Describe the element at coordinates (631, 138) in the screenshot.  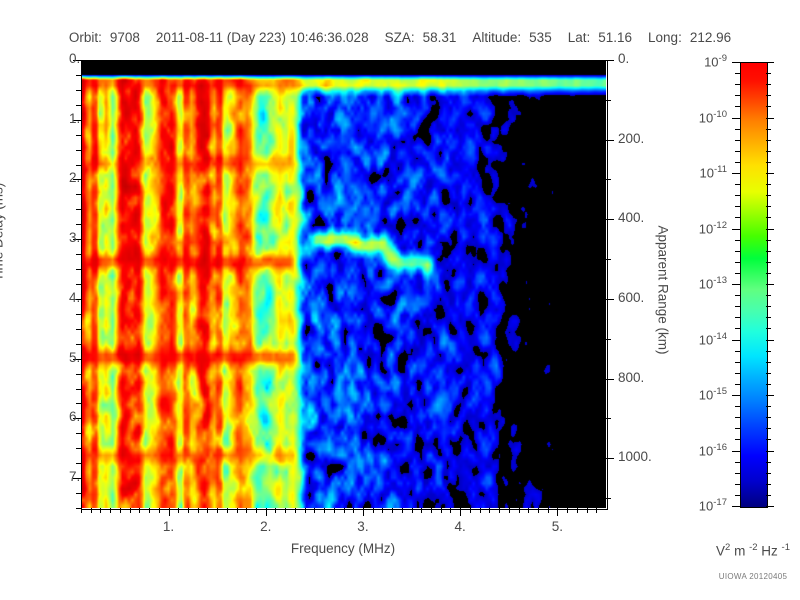
I see `y-tick-label-right: 200.` at that location.